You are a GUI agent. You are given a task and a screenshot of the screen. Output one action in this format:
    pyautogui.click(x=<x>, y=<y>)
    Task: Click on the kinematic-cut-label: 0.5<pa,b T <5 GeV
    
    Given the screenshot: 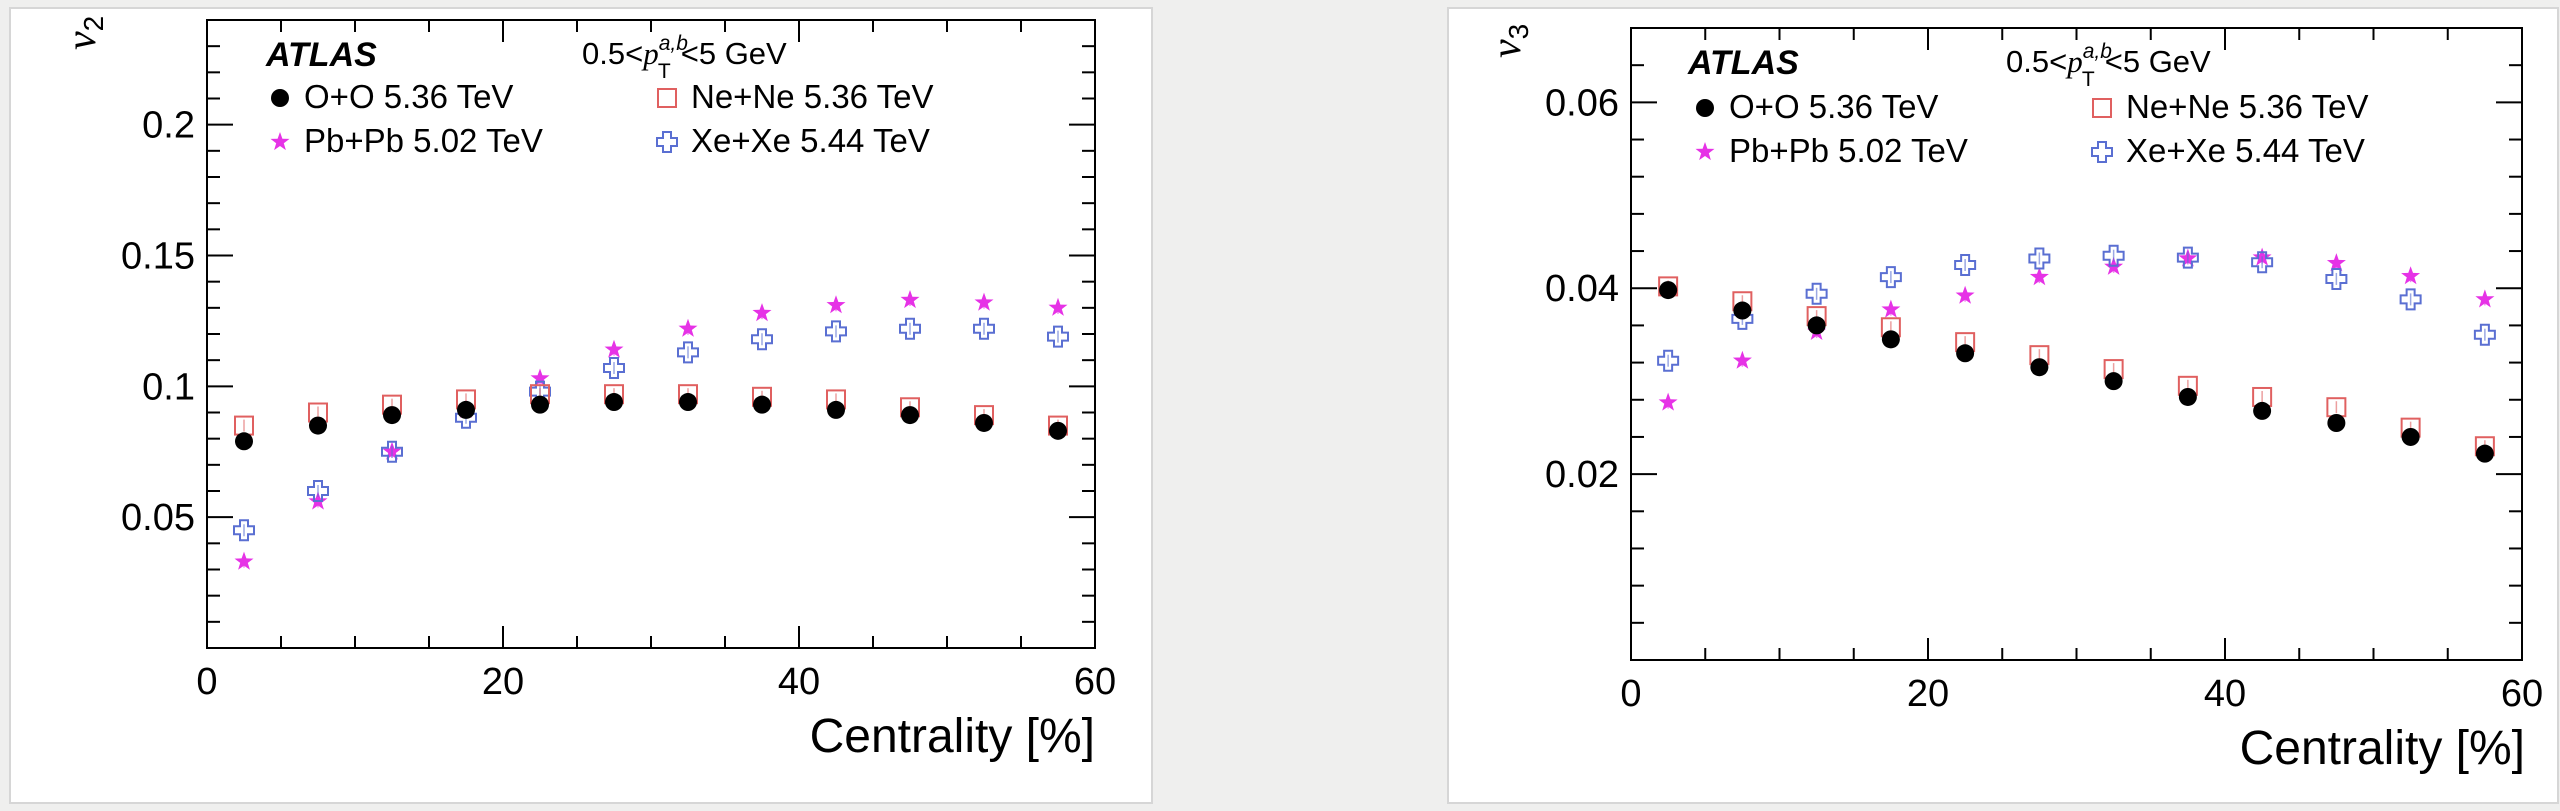 What is the action you would take?
    pyautogui.click(x=2108, y=65)
    